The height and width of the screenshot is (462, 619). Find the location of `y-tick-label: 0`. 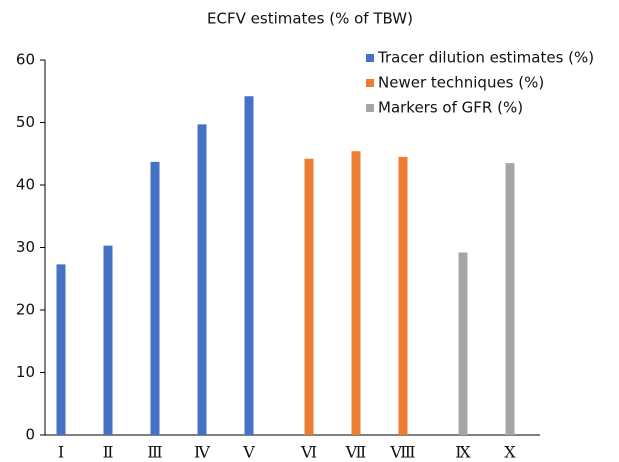

y-tick-label: 0 is located at coordinates (30, 435).